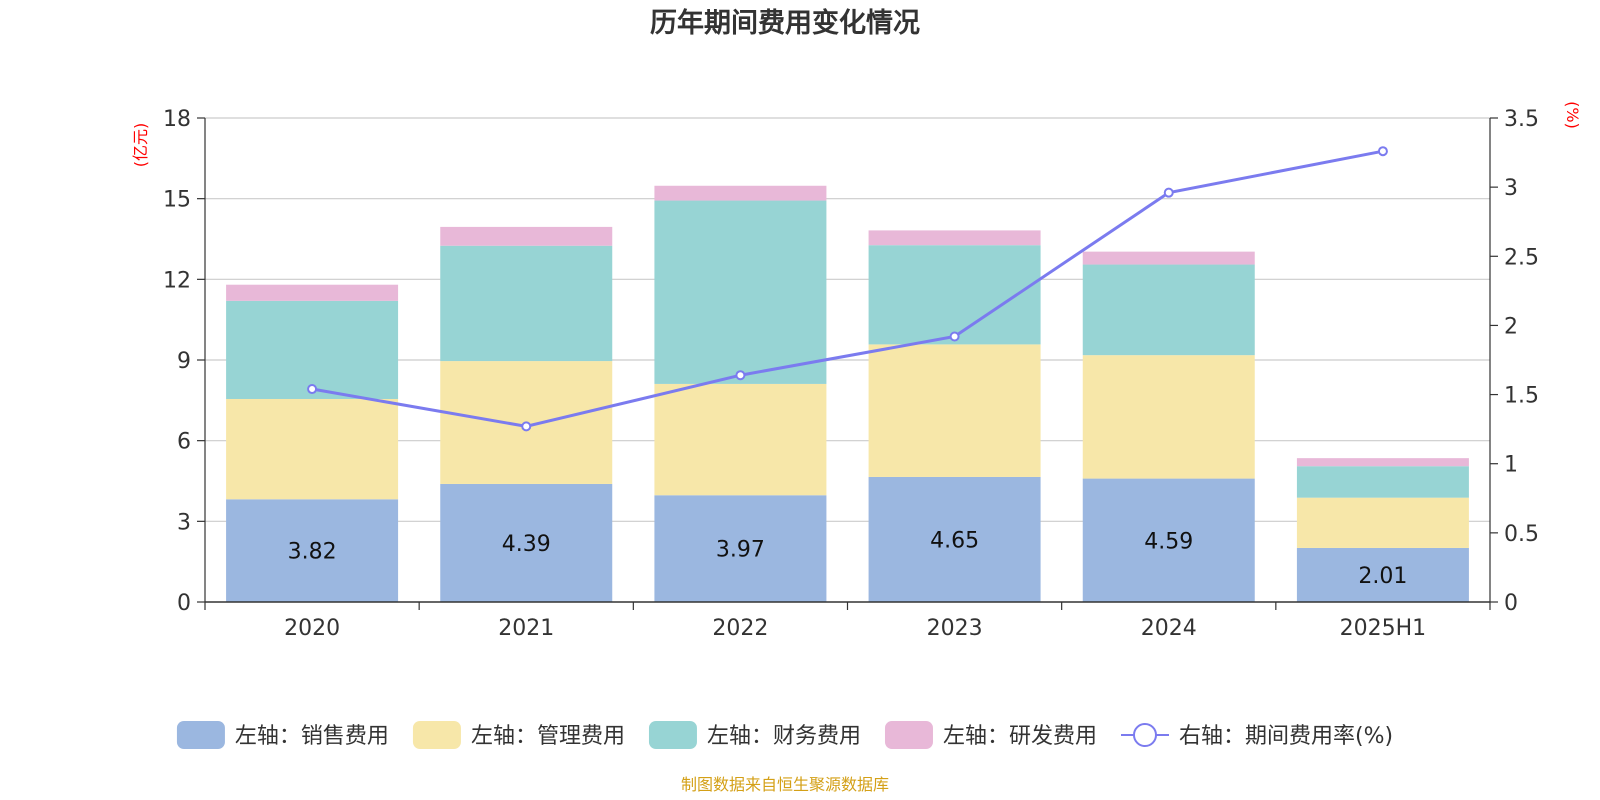 This screenshot has height=800, width=1600. I want to click on legend-label: 右轴：期间费用率(%), so click(1286, 736).